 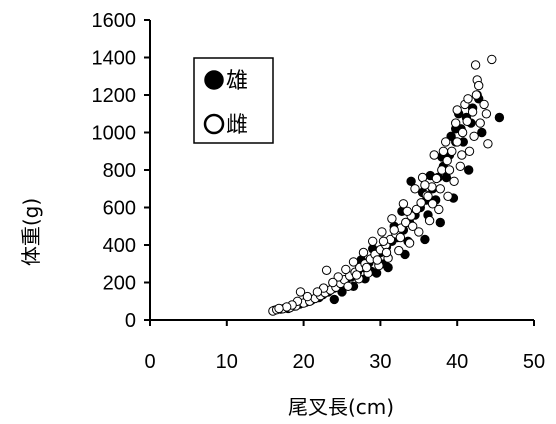 I want to click on y-tick-label: 1600, so click(x=114, y=21).